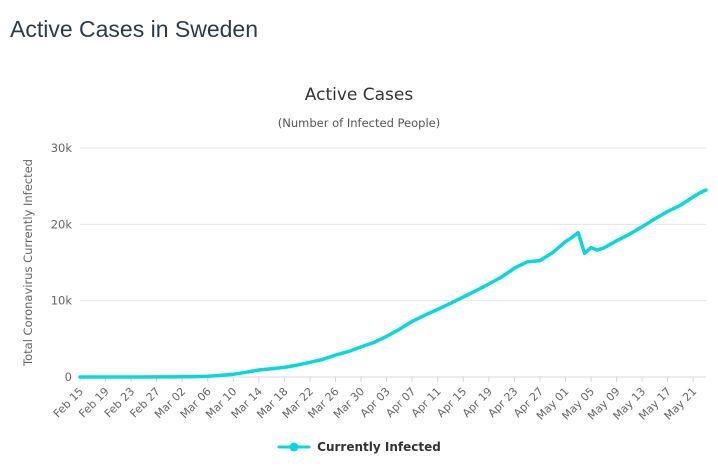  What do you see at coordinates (359, 123) in the screenshot?
I see `chart-subtitle: (Number of Infected People)` at bounding box center [359, 123].